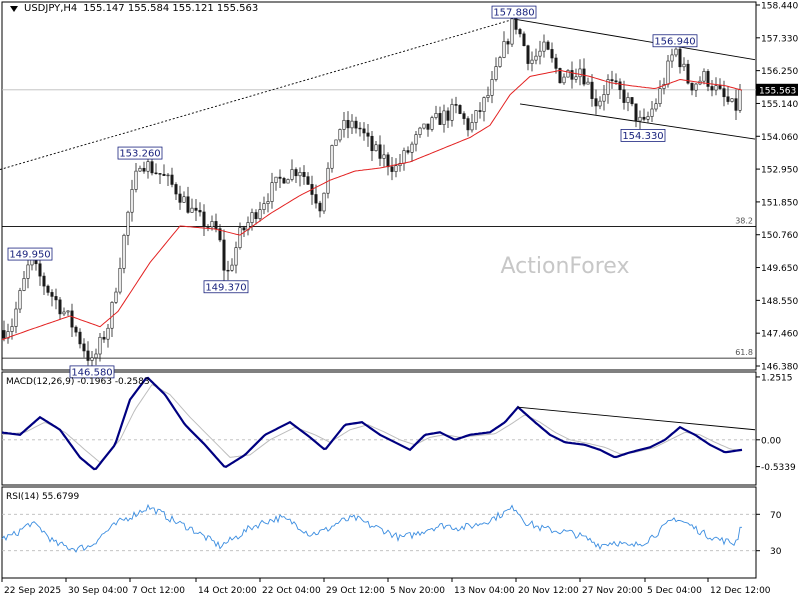 The image size is (800, 604). I want to click on rsi-tick-label: 30, so click(776, 552).